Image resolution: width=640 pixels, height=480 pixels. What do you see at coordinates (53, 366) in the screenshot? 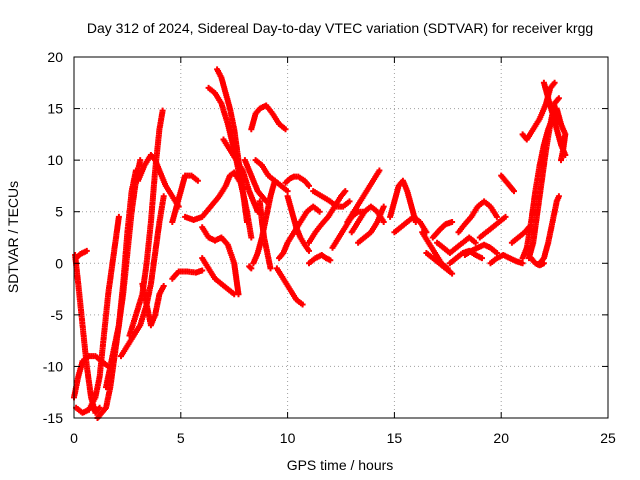
I see `y-tick-label: -10` at bounding box center [53, 366].